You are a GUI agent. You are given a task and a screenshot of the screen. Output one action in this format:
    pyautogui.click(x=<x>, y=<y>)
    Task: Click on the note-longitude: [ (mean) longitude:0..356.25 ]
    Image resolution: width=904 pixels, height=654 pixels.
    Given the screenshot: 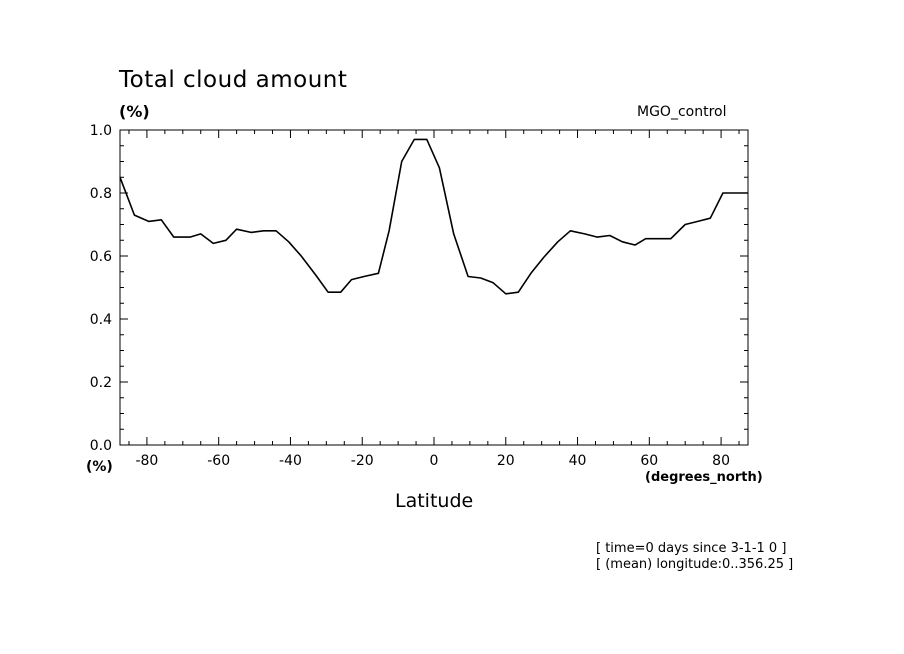 What is the action you would take?
    pyautogui.click(x=695, y=564)
    